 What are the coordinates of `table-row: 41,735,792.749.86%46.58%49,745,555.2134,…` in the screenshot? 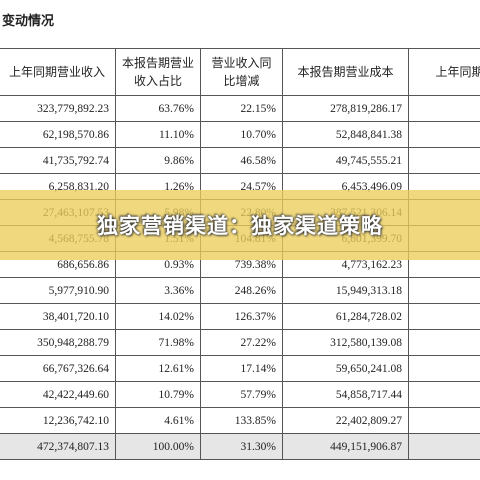 It's located at (240, 160).